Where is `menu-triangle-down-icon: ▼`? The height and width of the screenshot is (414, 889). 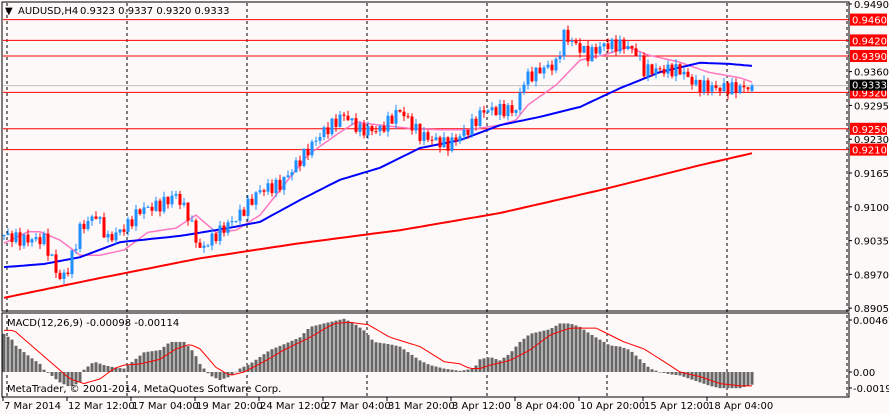
menu-triangle-down-icon: ▼ is located at coordinates (9, 11).